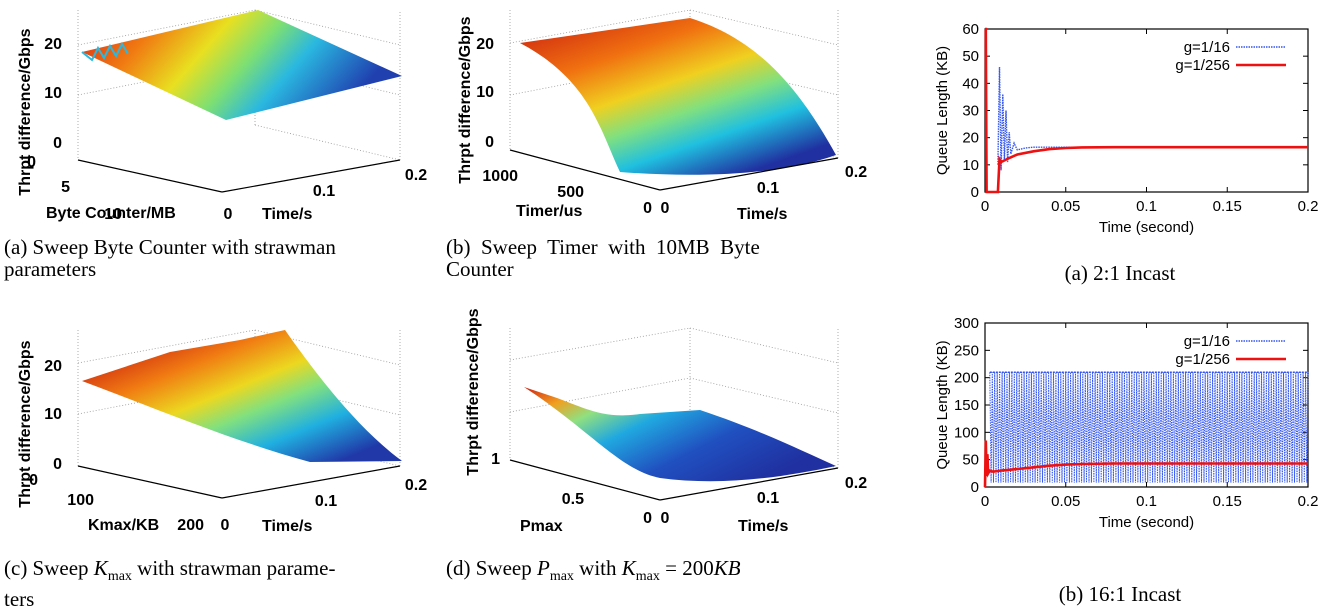  I want to click on caption-d-sub: max, so click(561, 577).